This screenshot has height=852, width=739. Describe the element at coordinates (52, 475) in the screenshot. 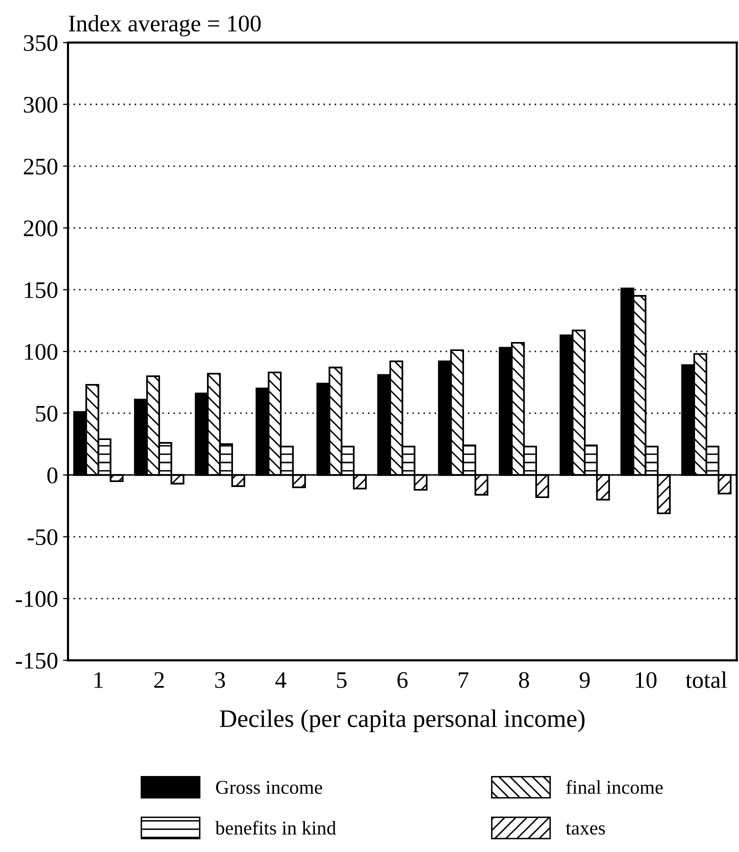

I see `y-tick-label: 0` at that location.